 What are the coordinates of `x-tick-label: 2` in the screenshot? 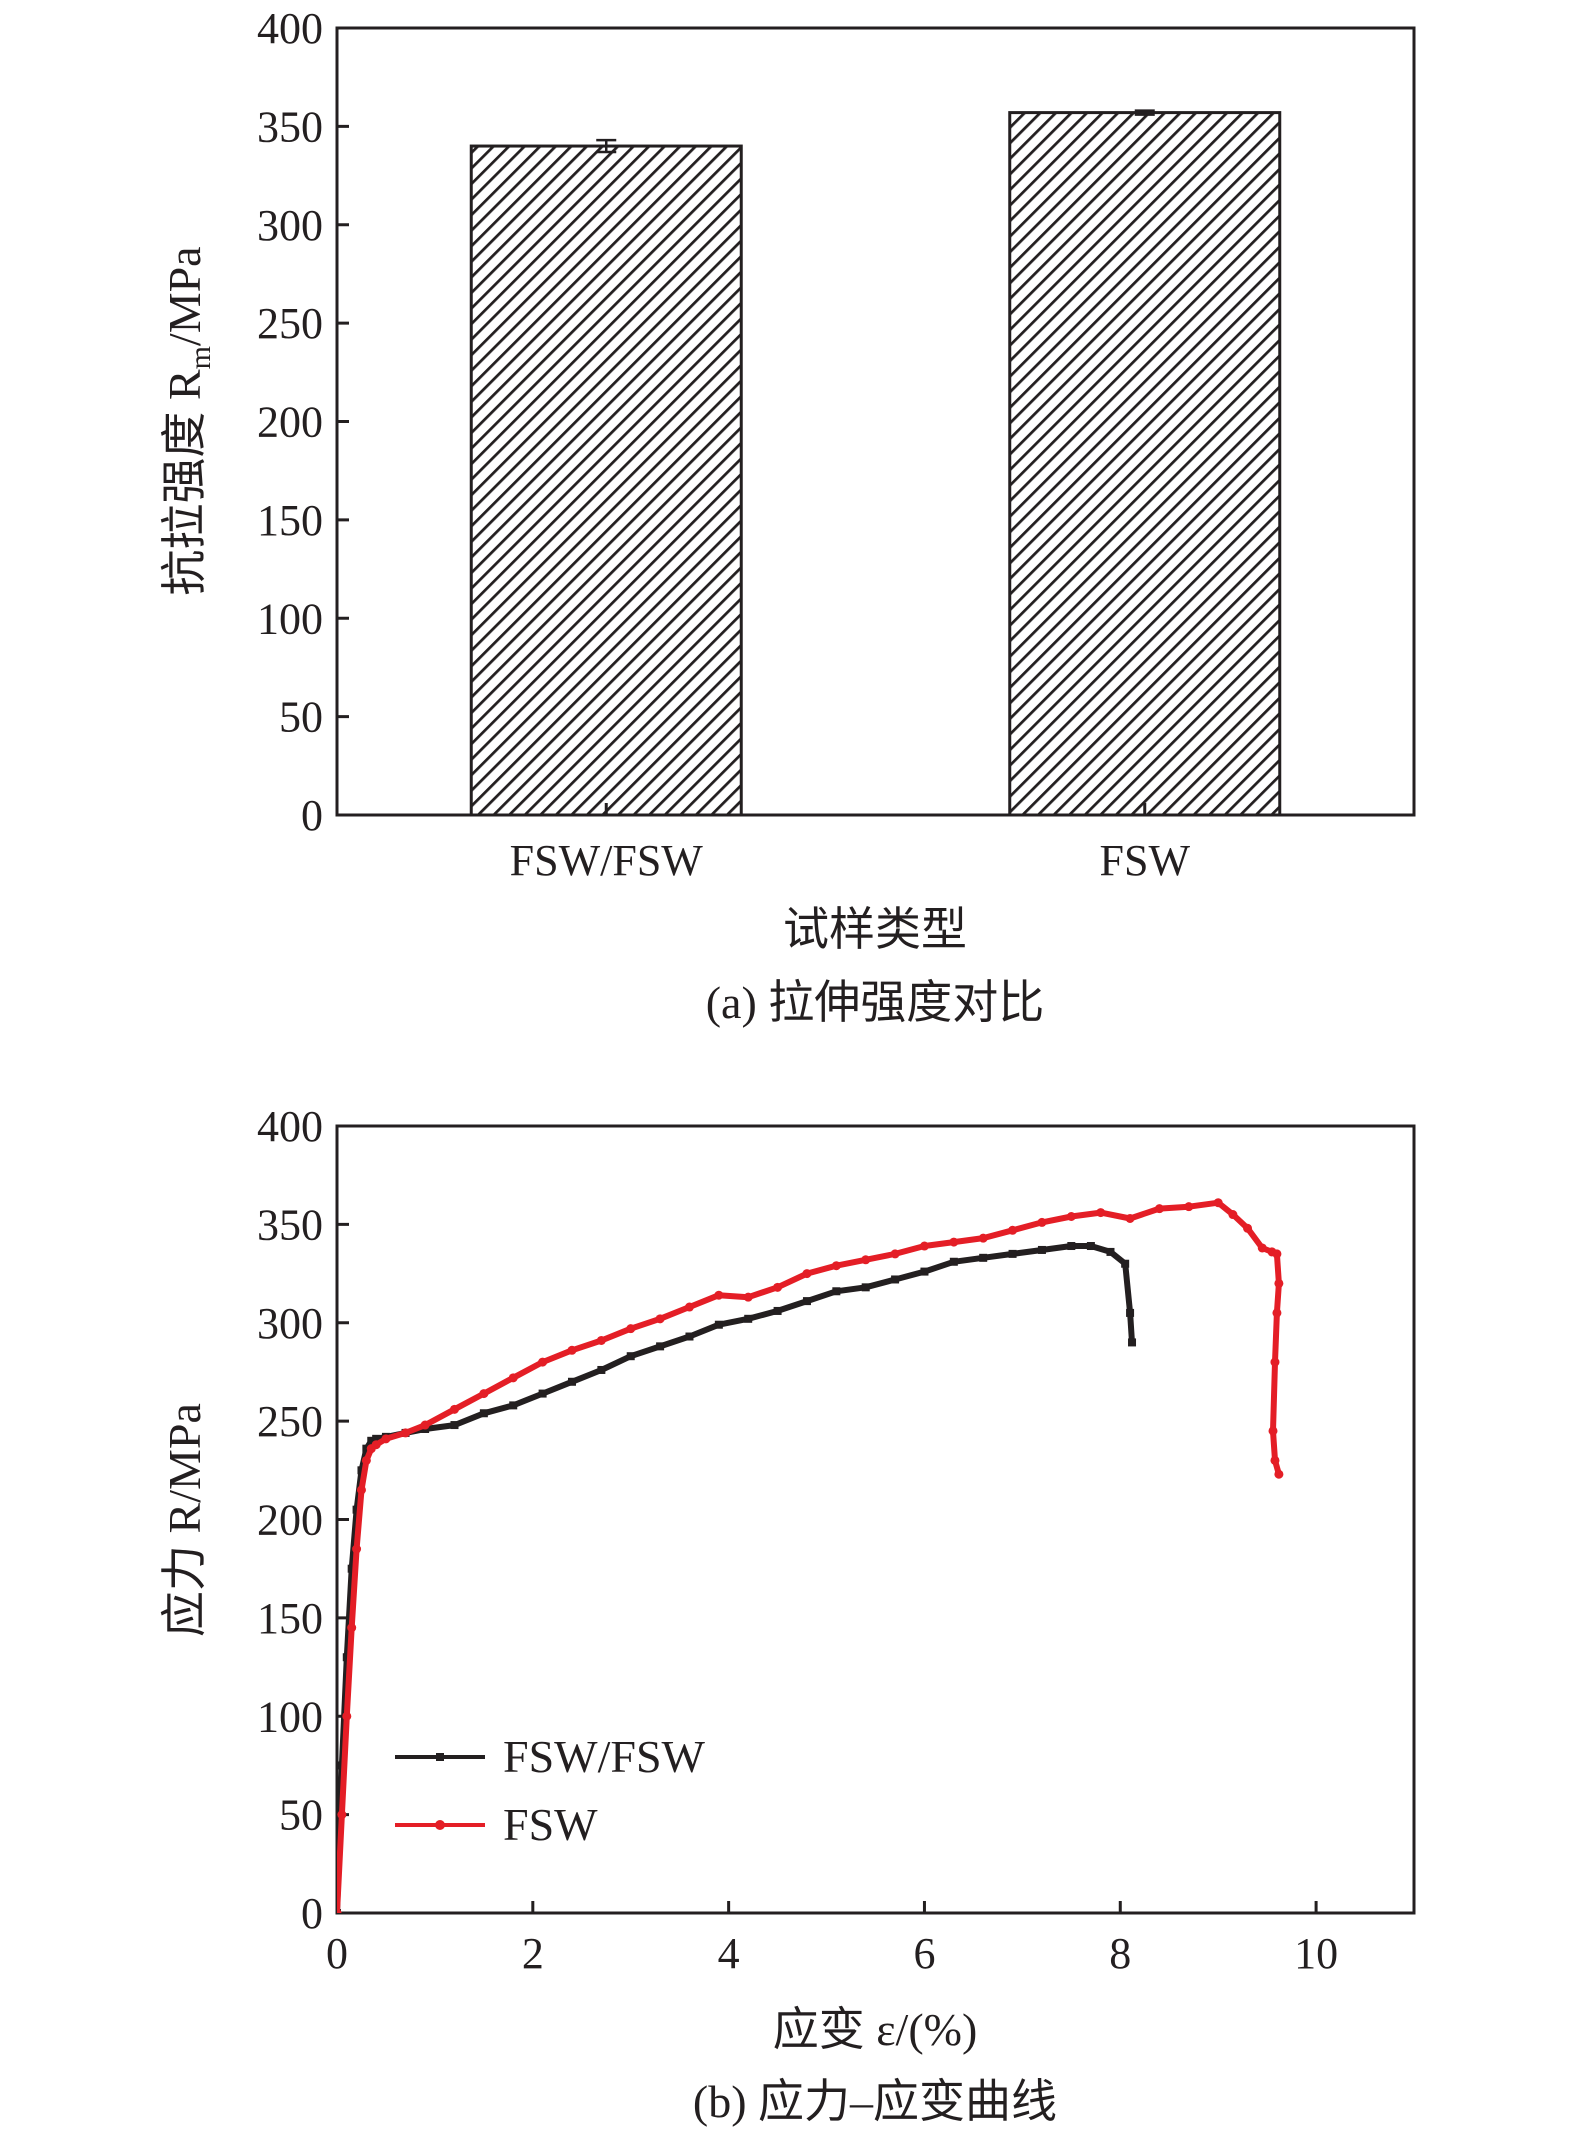 It's located at (533, 1953).